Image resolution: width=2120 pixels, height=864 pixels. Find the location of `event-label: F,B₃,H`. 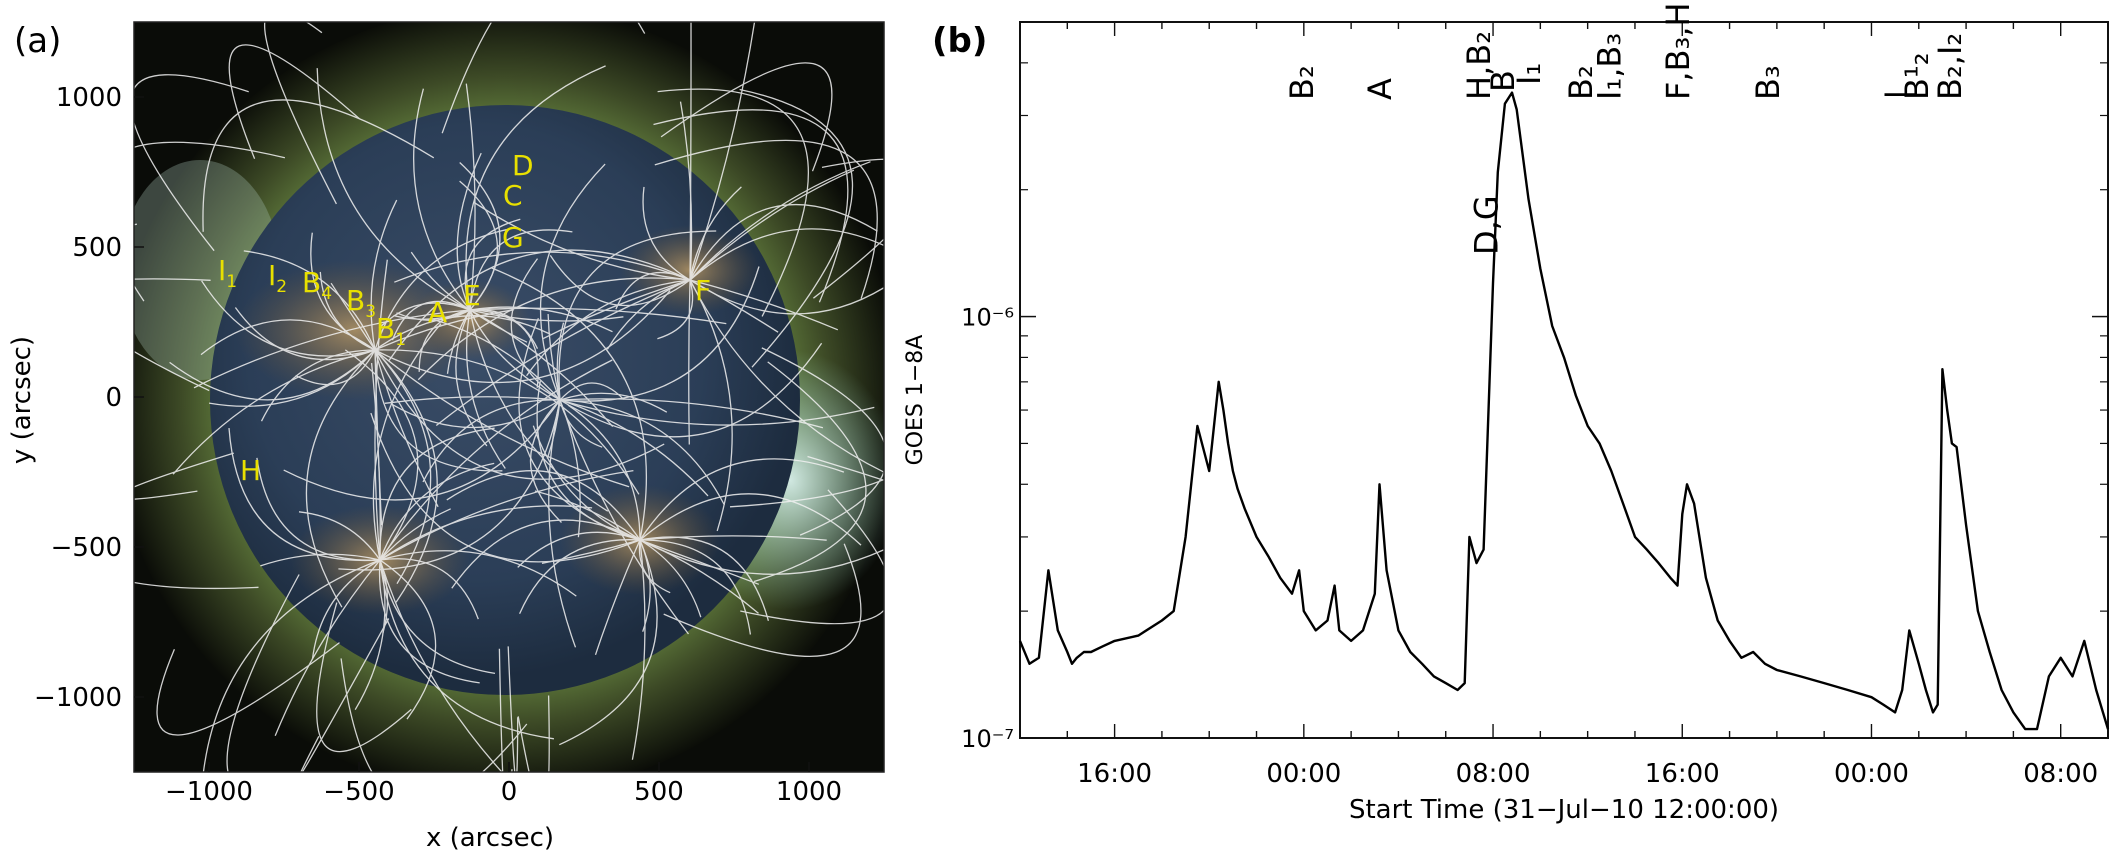

event-label: F,B₃,H is located at coordinates (1678, 51).